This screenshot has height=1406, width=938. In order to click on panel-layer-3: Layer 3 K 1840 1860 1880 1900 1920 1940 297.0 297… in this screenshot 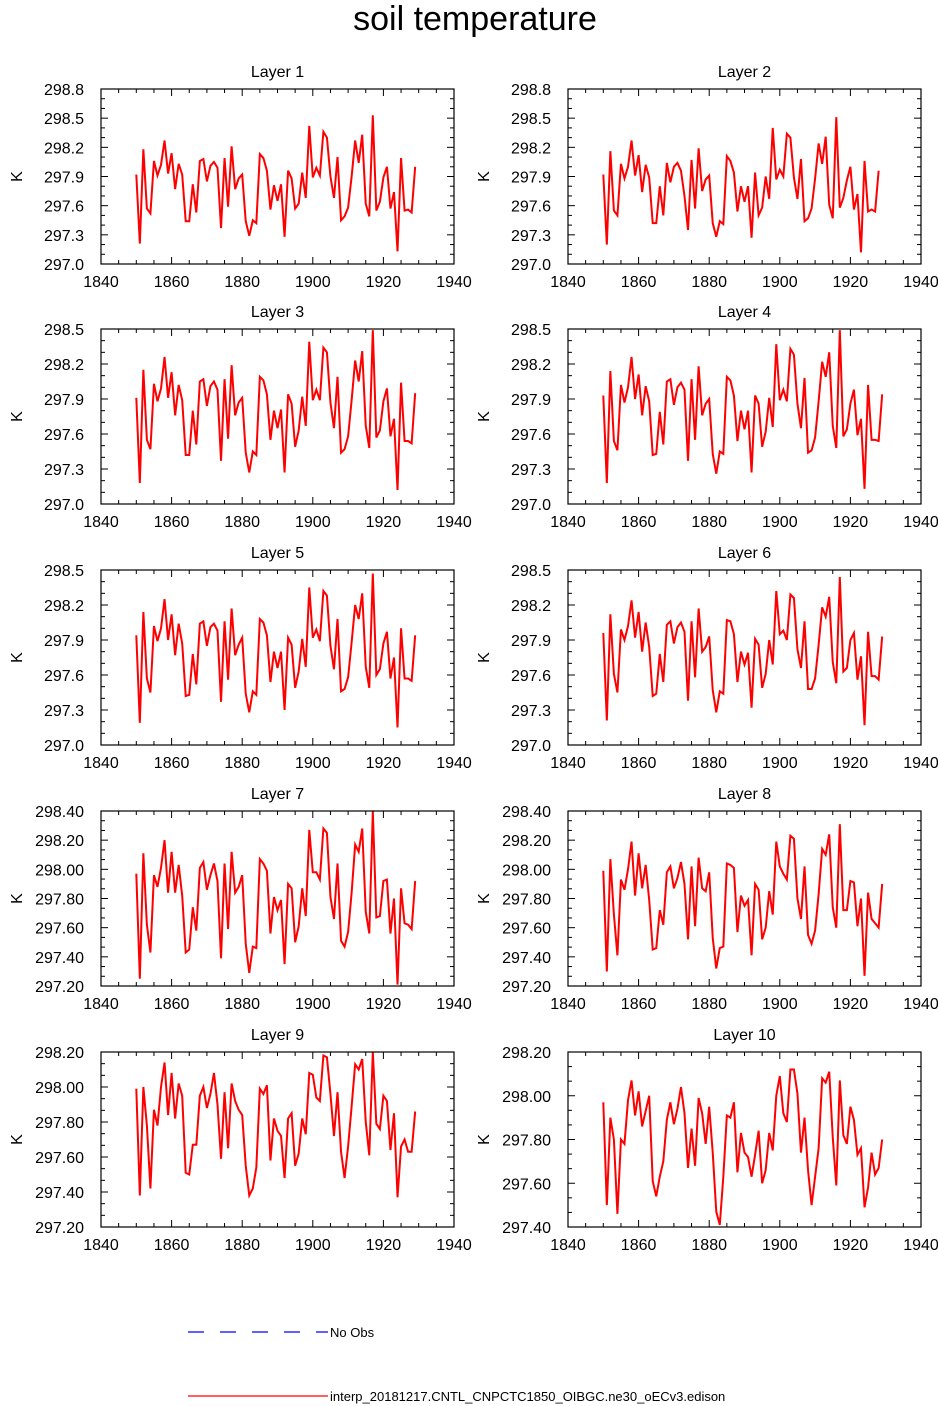, I will do `click(240, 417)`.